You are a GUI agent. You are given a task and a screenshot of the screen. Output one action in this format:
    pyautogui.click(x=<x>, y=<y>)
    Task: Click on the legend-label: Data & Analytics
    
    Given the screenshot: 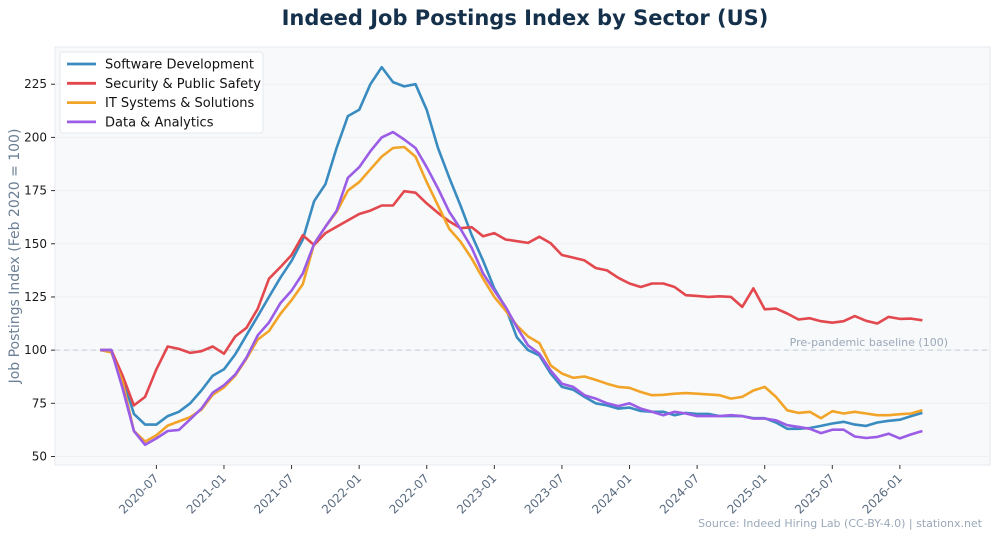 What is the action you would take?
    pyautogui.click(x=159, y=122)
    